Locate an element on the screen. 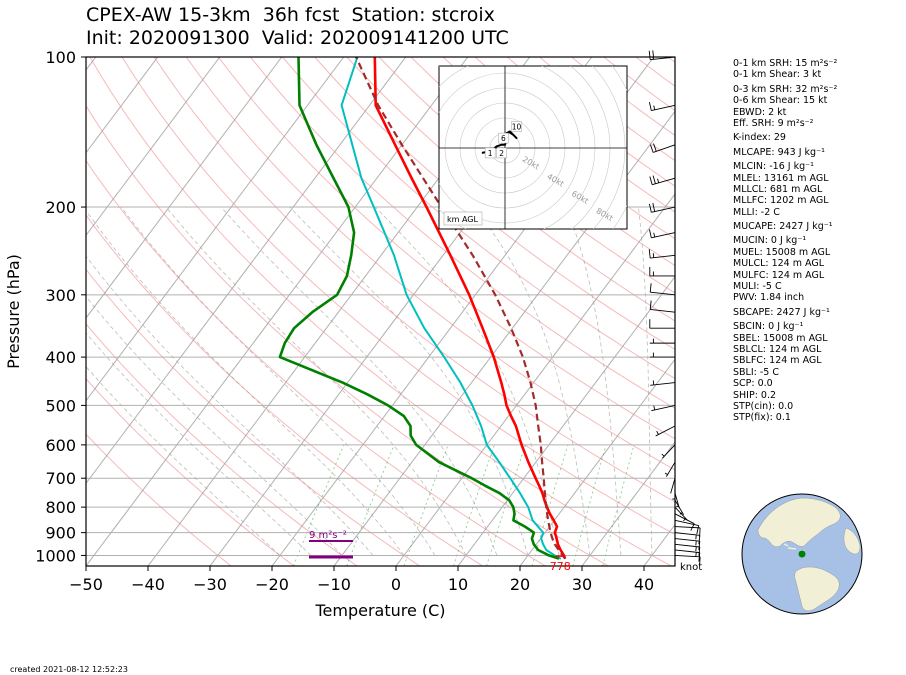 The width and height of the screenshot is (906, 675). created-timestamp: created 2021-08-12 12:52:23 is located at coordinates (69, 669).